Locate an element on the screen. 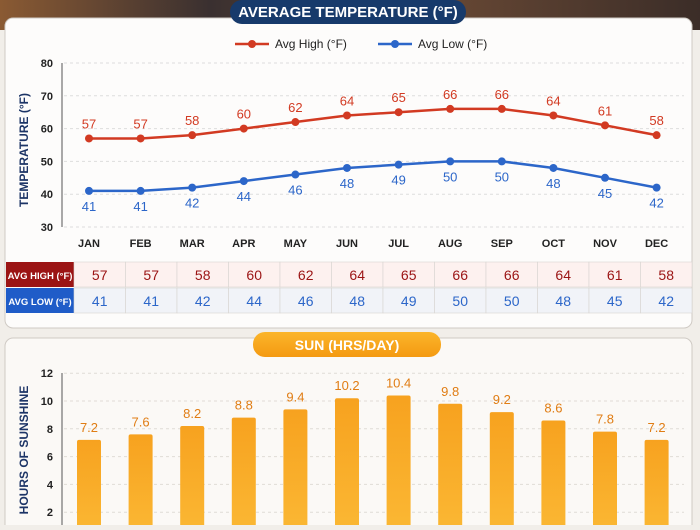  y-axis-label: TEMPERATURE (°F) is located at coordinates (24, 150).